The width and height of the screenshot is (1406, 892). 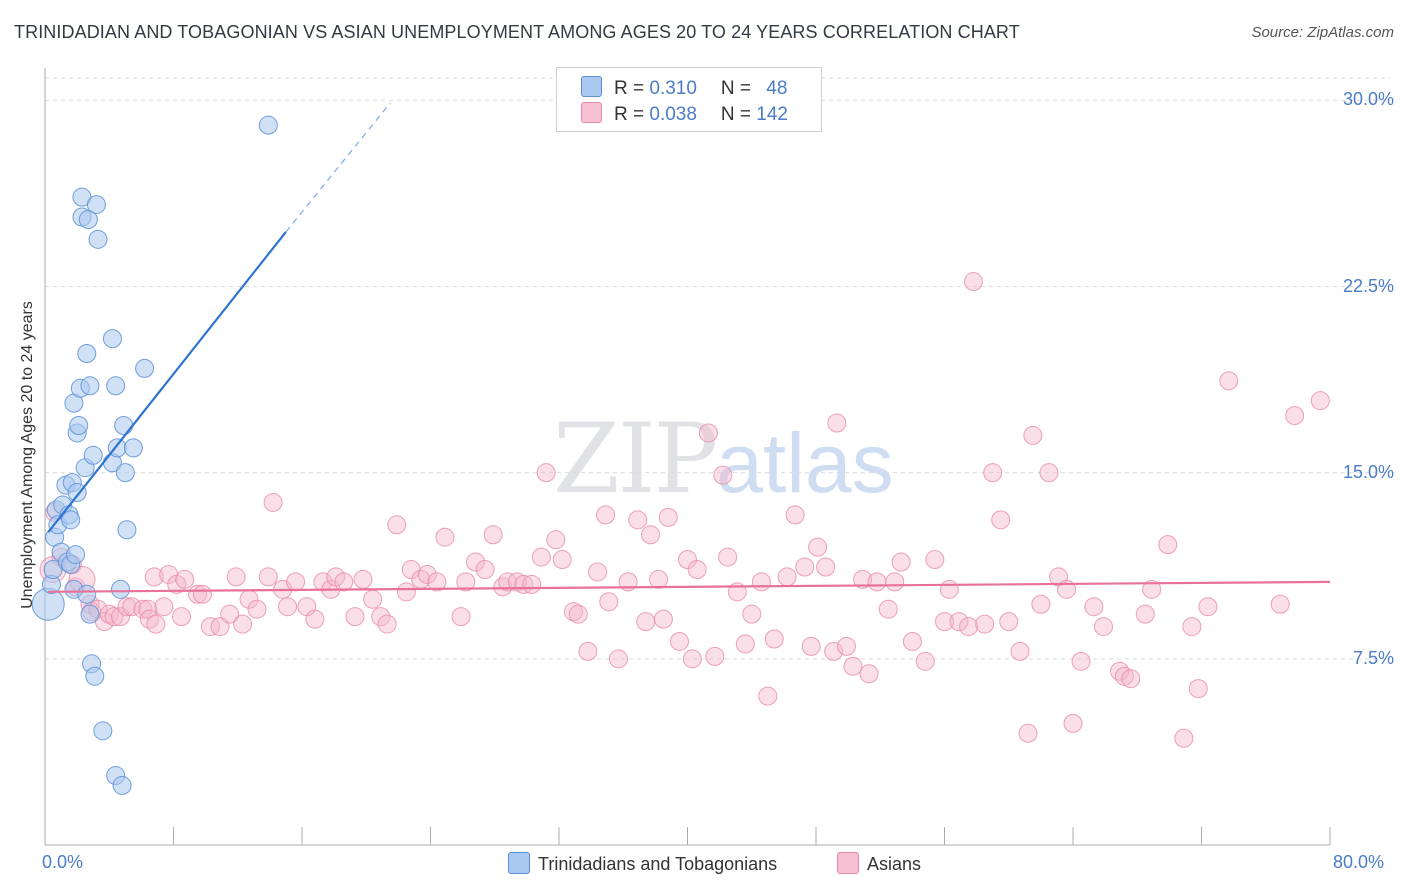 I want to click on pink-swatch-icon, so click(x=591, y=112).